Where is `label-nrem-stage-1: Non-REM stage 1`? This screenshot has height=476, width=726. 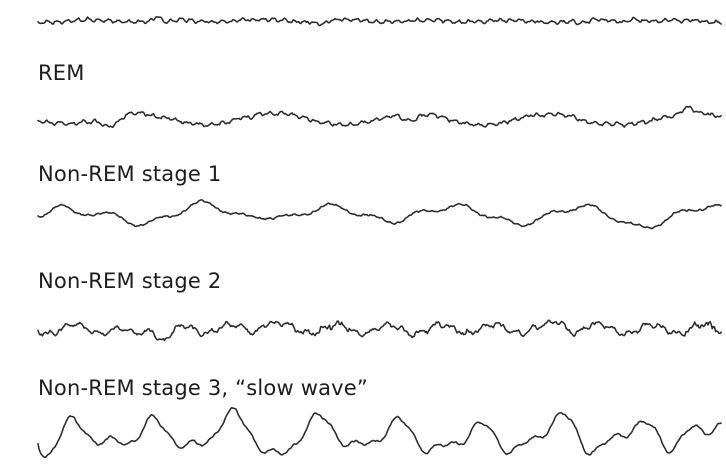
label-nrem-stage-1: Non-REM stage 1 is located at coordinates (130, 174).